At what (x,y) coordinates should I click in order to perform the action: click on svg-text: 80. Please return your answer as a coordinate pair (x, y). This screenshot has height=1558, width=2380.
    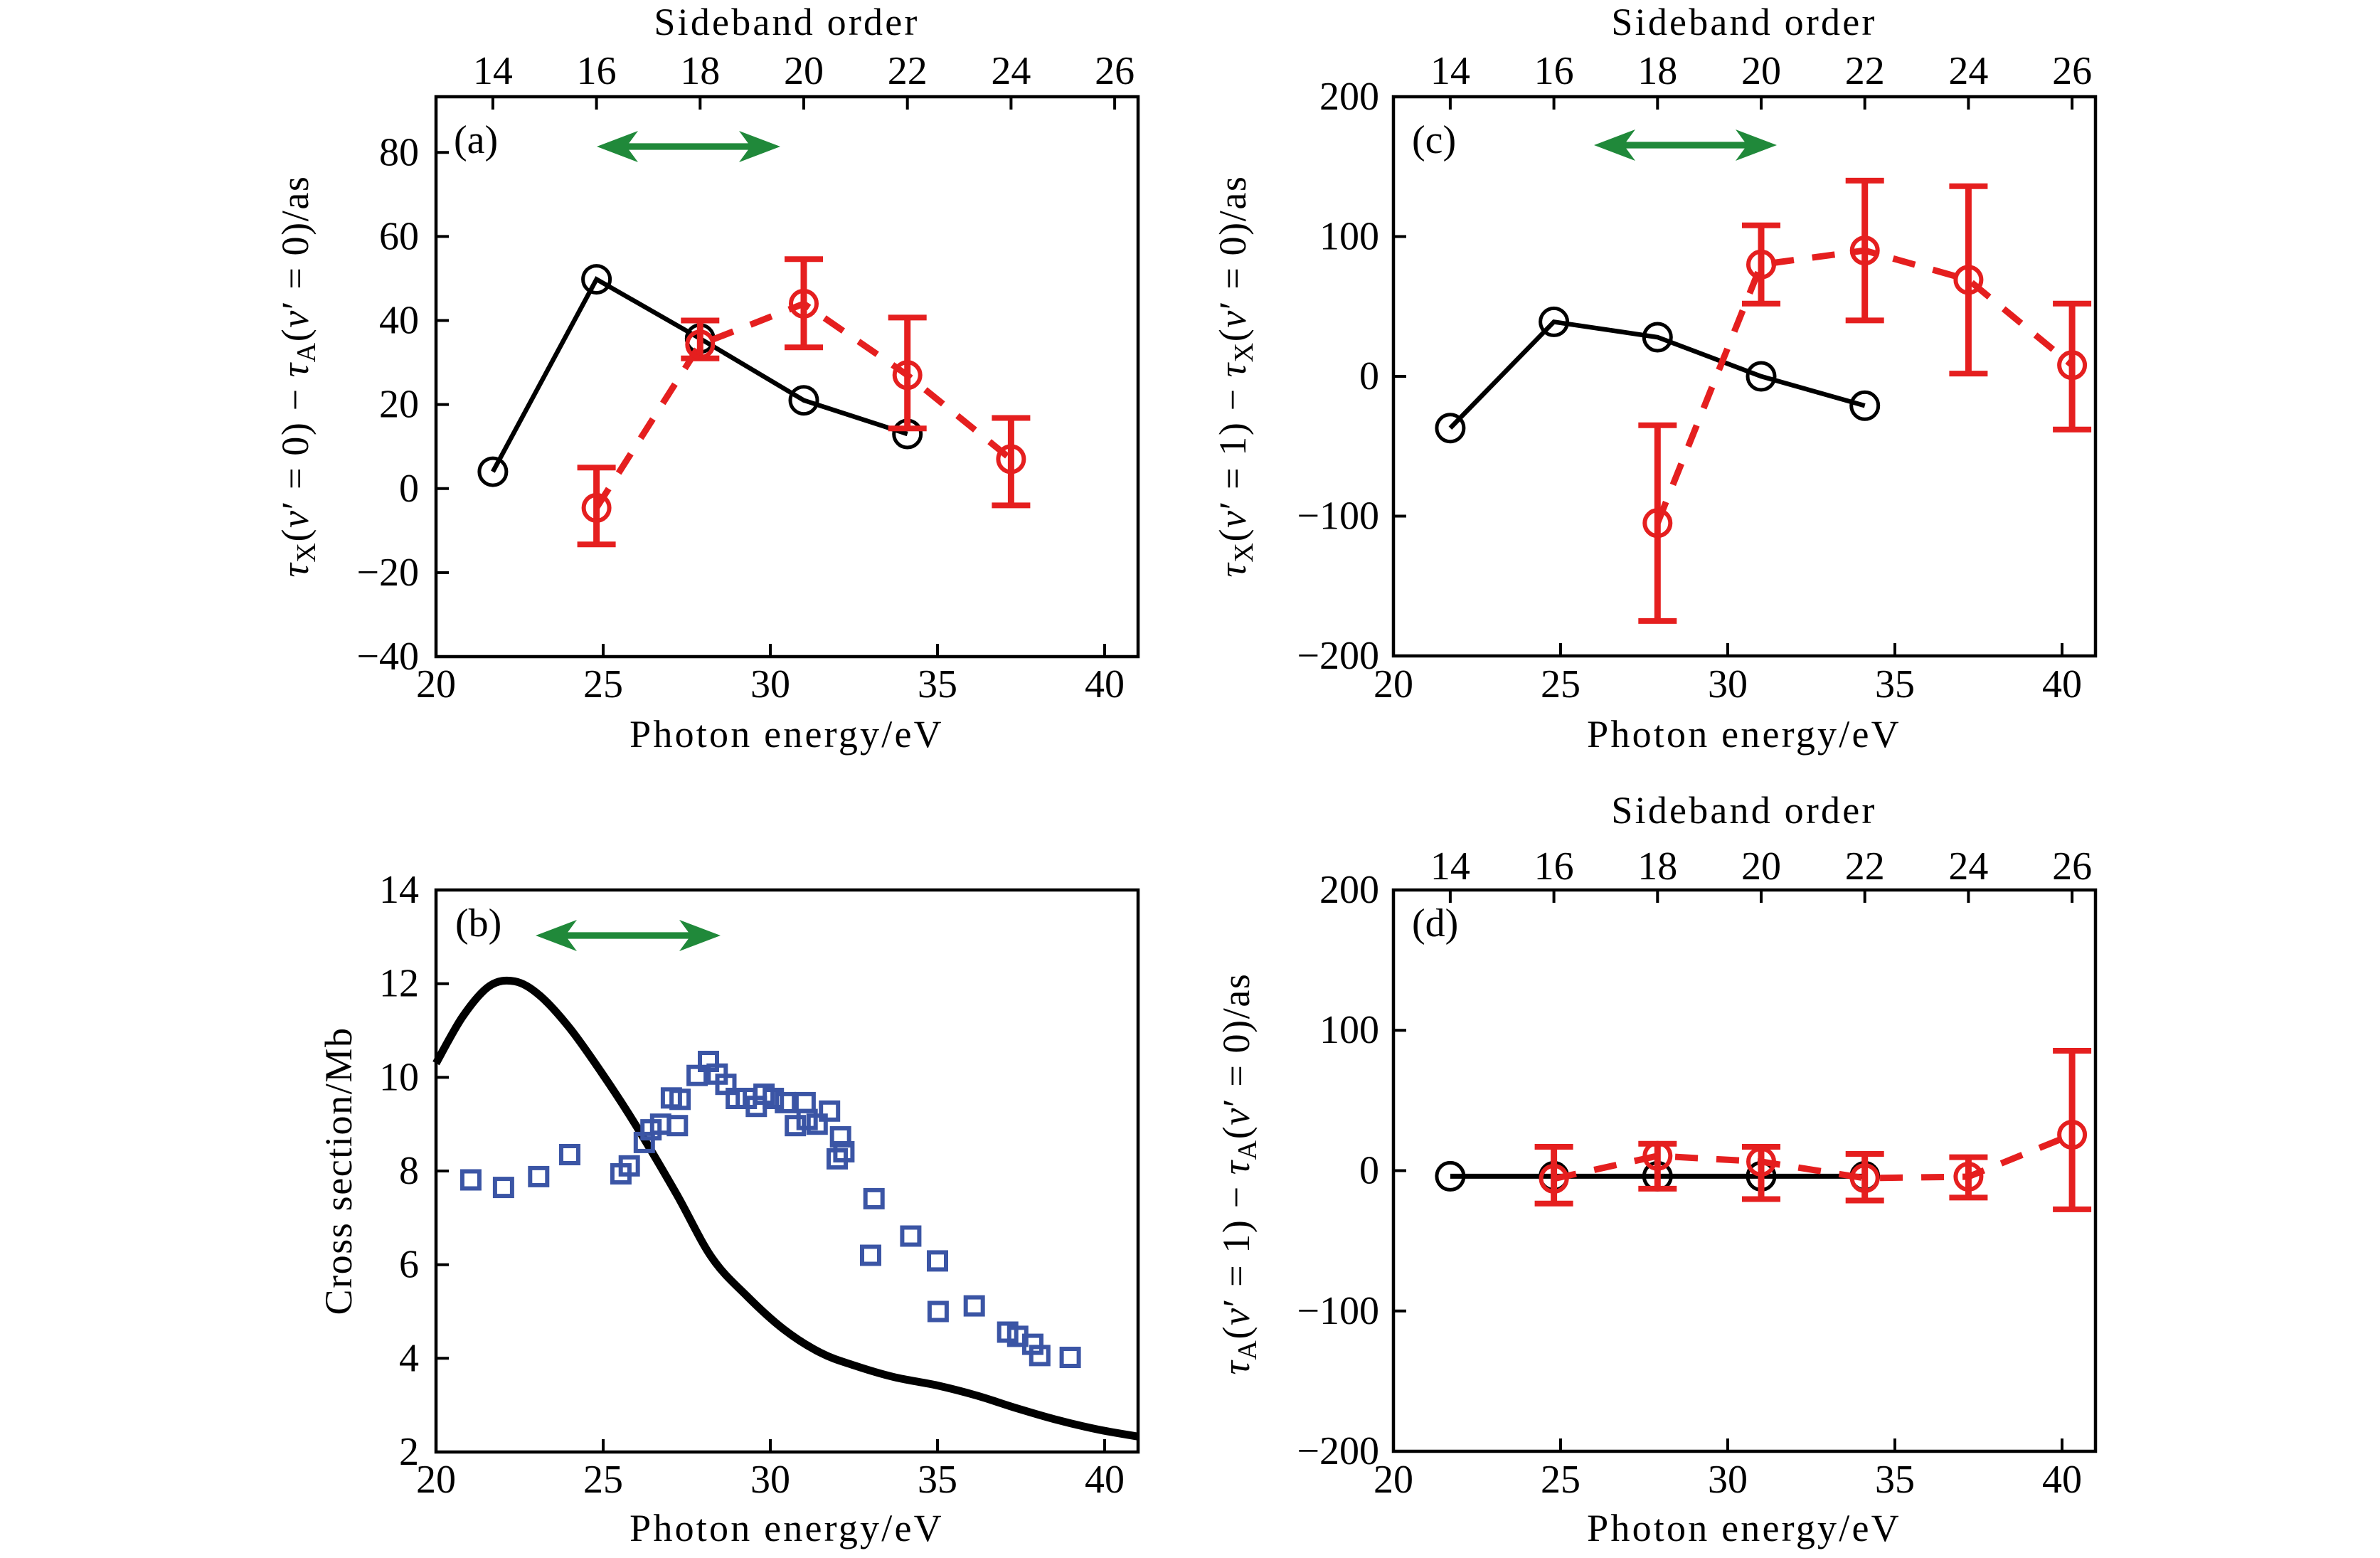
    Looking at the image, I should click on (399, 152).